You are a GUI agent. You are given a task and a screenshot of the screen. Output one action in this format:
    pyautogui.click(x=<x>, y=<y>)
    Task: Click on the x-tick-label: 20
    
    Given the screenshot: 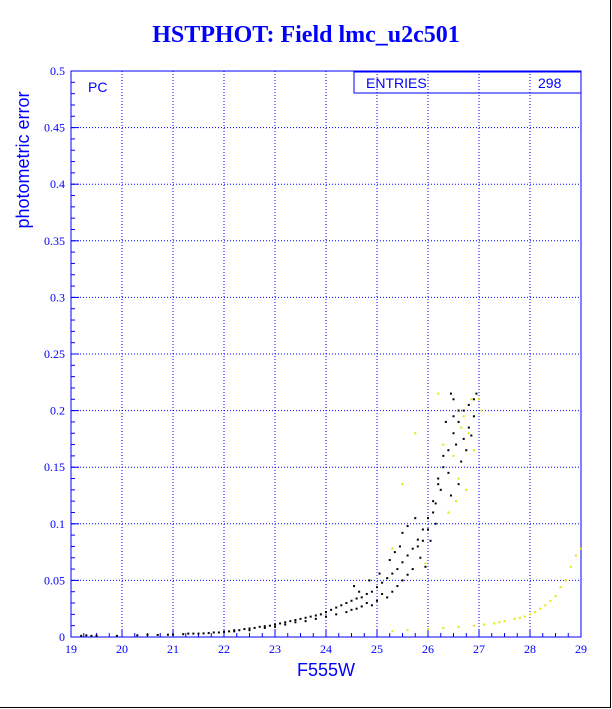 What is the action you would take?
    pyautogui.click(x=122, y=649)
    